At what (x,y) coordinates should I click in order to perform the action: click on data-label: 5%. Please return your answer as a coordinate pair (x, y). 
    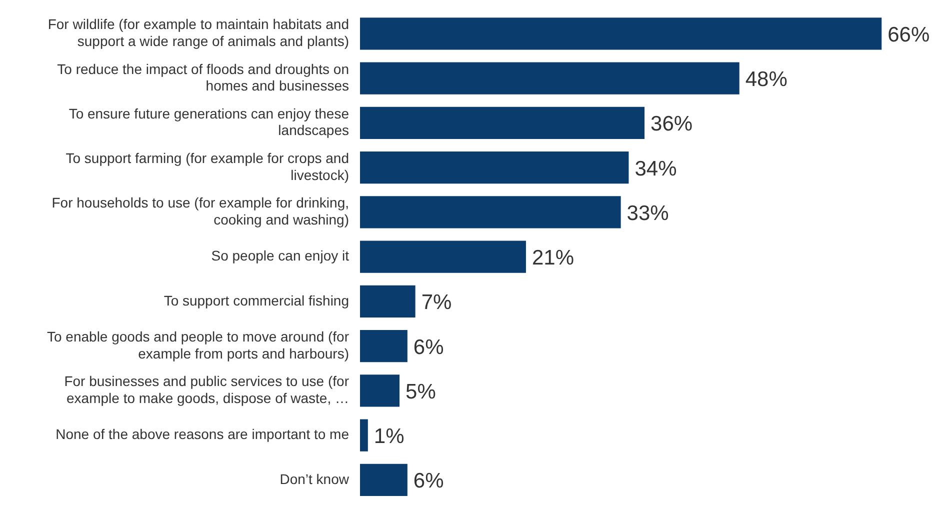
    Looking at the image, I should click on (421, 392).